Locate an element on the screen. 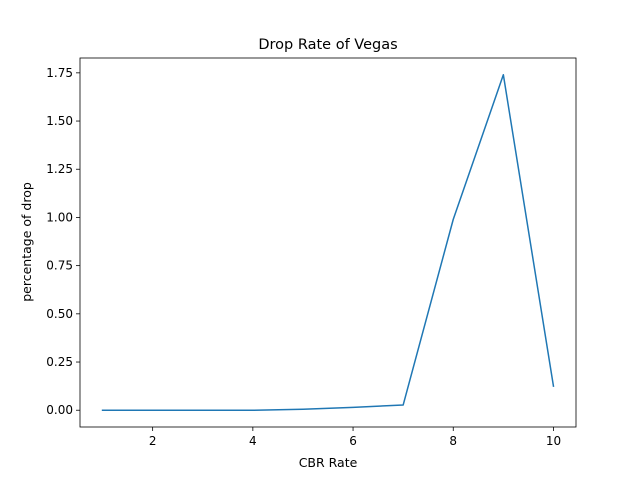 This screenshot has height=480, width=640. y-tick-label: 0.50 is located at coordinates (59, 314).